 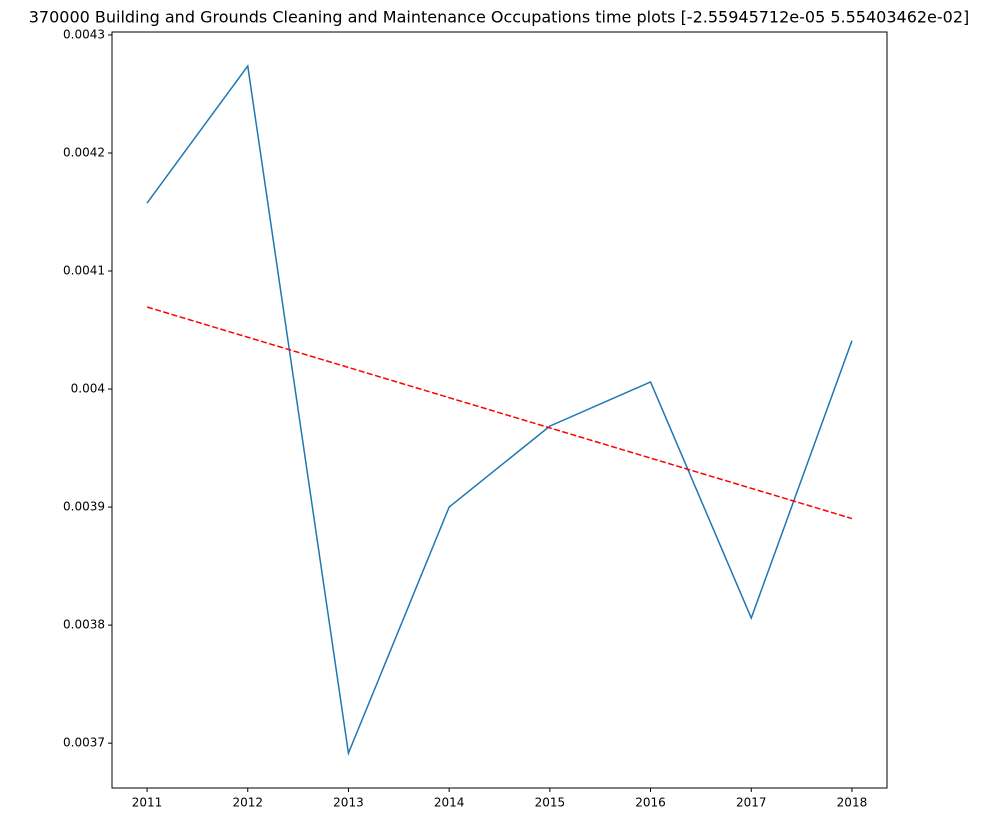 What do you see at coordinates (84, 34) in the screenshot?
I see `y-tick-label: 0.0043` at bounding box center [84, 34].